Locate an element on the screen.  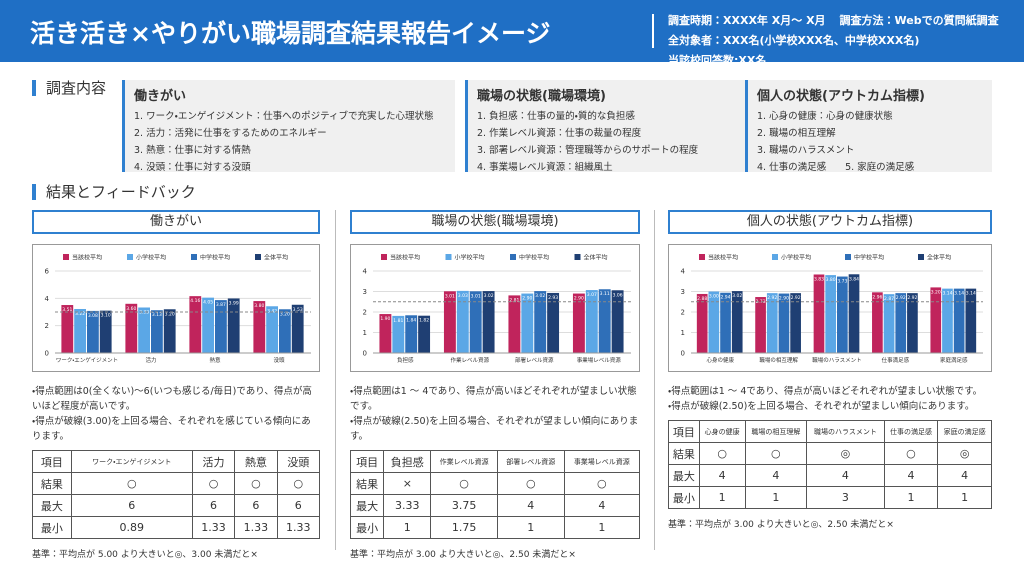
table-row: 最小 0.89 1.33 1.33 1.33 is located at coordinates (176, 527).